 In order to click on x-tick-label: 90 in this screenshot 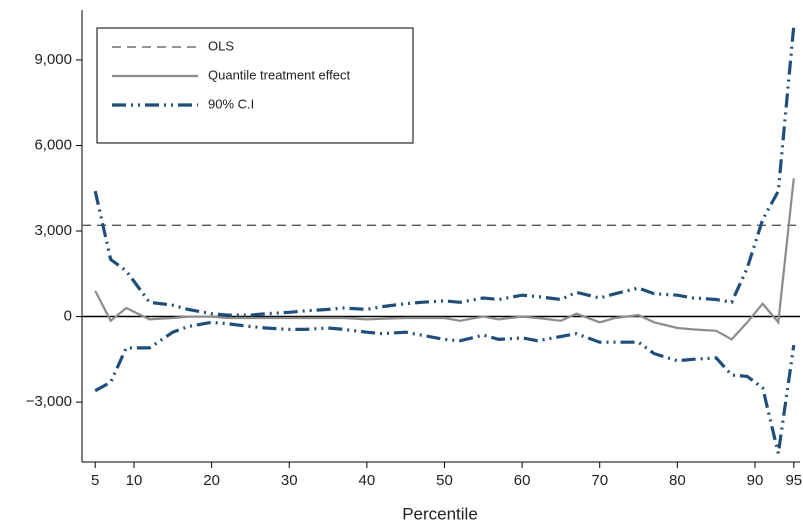, I will do `click(755, 480)`.